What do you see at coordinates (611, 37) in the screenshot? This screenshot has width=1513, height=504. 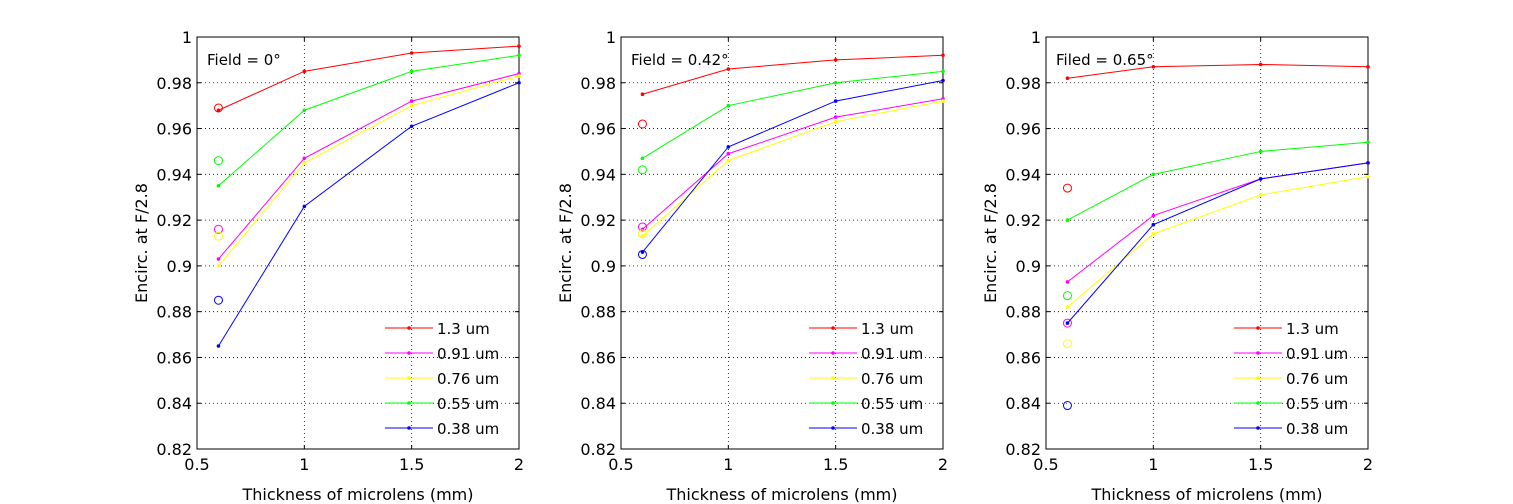 I see `y-tick-label: 1` at bounding box center [611, 37].